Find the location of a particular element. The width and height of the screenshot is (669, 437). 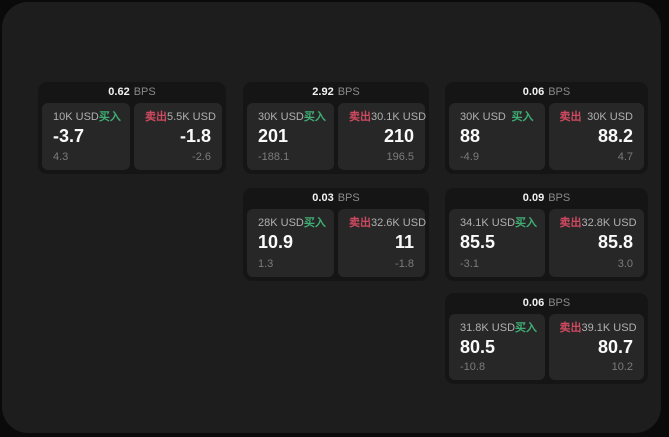

sell-sub-value: 4.7 is located at coordinates (625, 157).